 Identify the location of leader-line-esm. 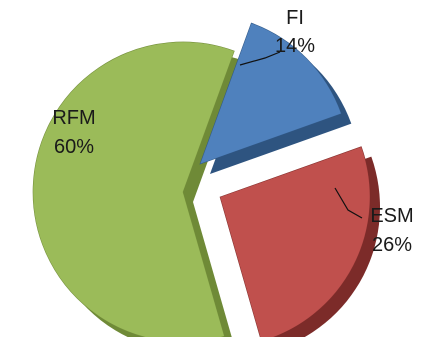
(348, 203).